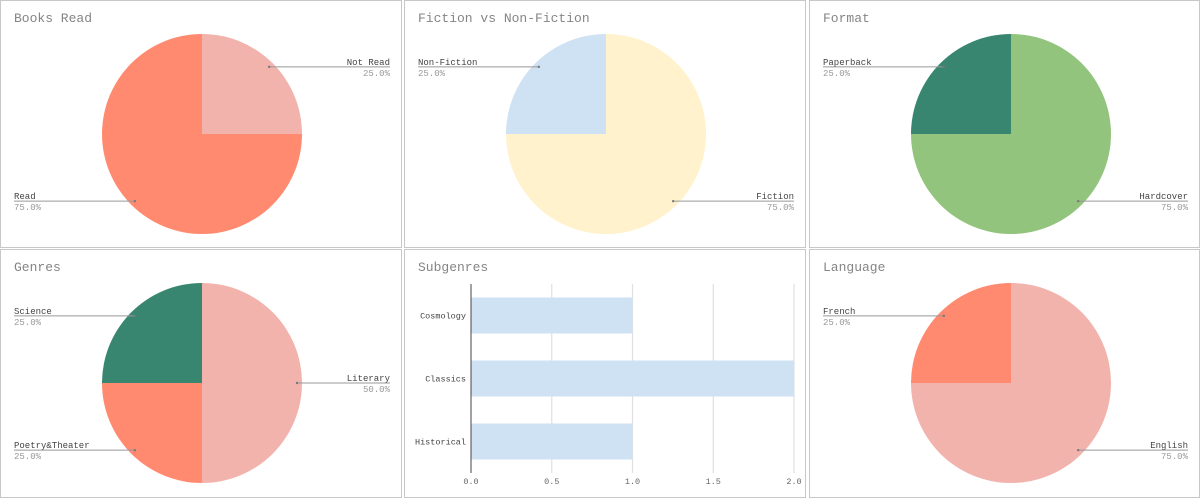 Image resolution: width=1200 pixels, height=501 pixels. Describe the element at coordinates (453, 267) in the screenshot. I see `chart-title: Subgenres` at that location.